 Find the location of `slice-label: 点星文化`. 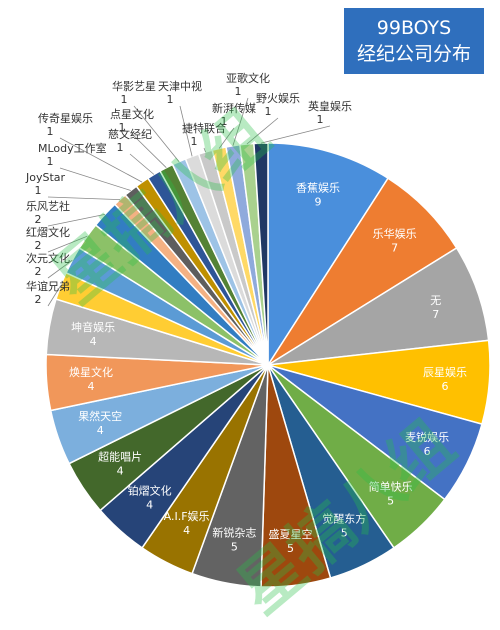

slice-label: 点星文化 is located at coordinates (132, 114).